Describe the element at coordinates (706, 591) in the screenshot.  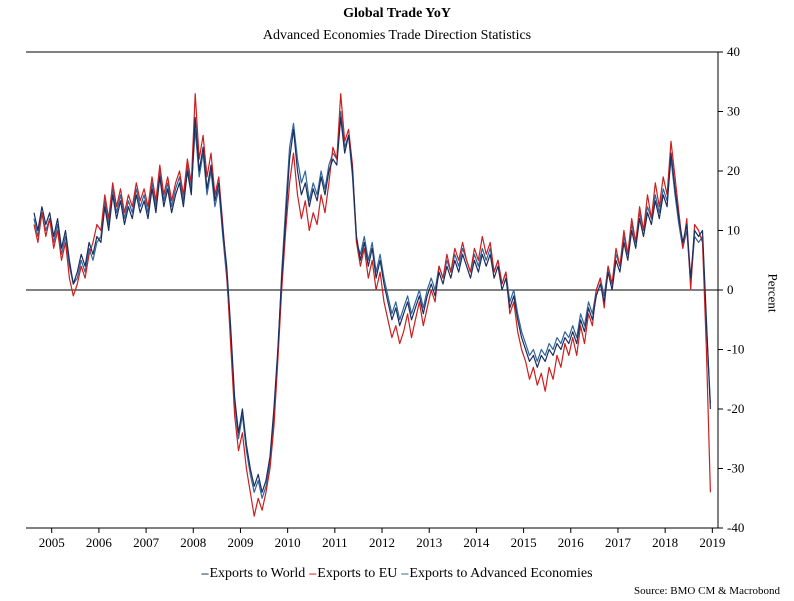
I see `source-credit: Source: BMO CM & Macrobond` at that location.